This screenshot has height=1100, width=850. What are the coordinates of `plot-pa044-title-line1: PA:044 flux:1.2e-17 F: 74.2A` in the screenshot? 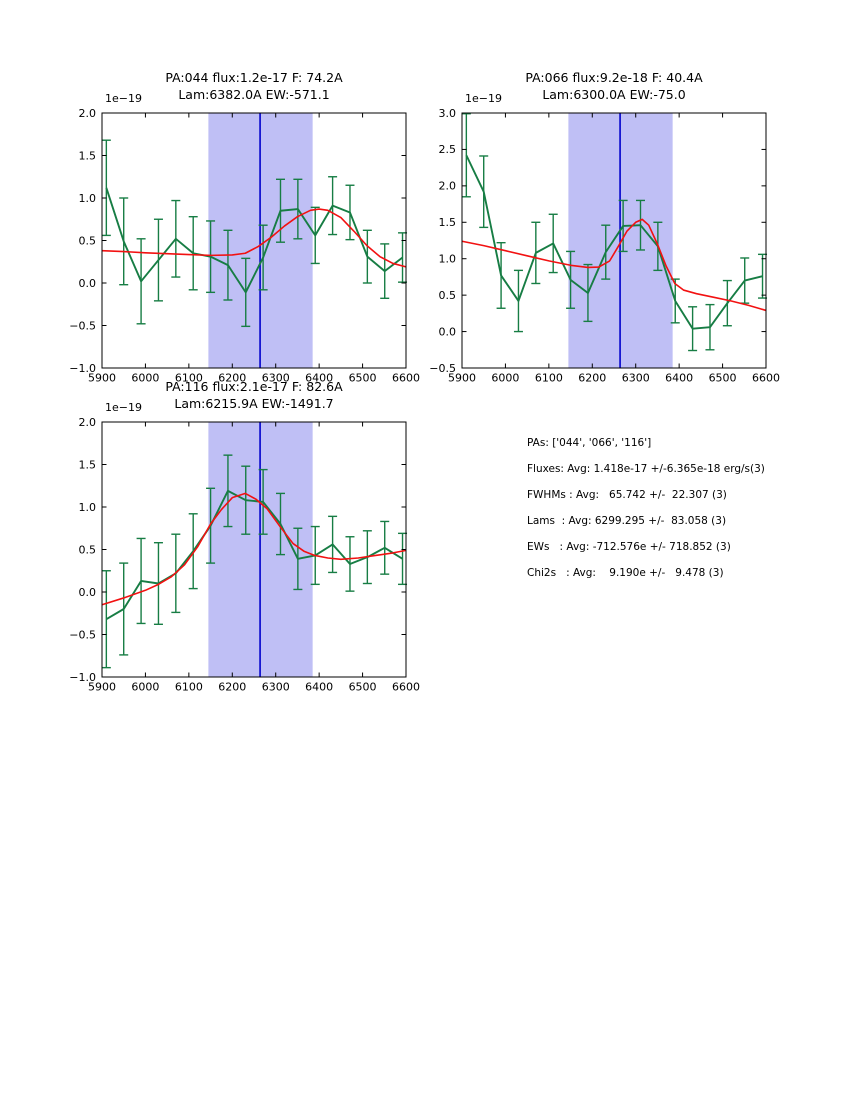 It's located at (254, 77).